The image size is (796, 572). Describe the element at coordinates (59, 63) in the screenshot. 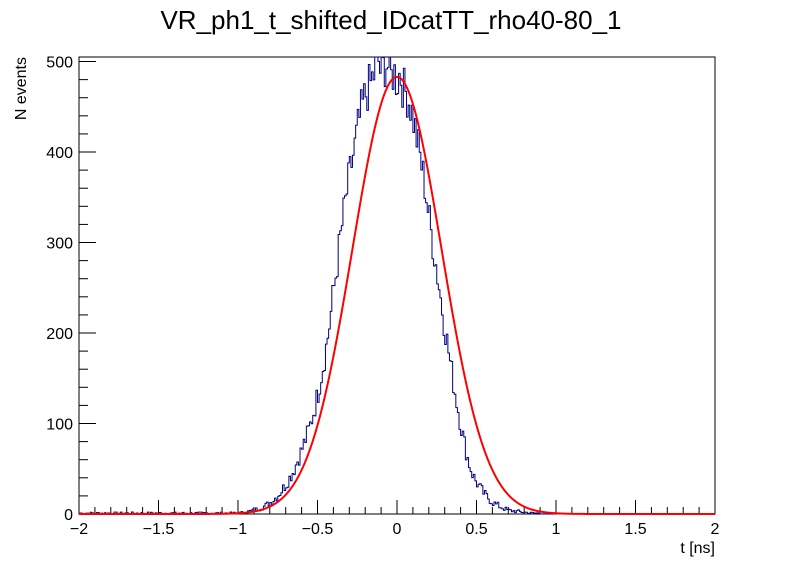

I see `y-tick-label: 500` at that location.